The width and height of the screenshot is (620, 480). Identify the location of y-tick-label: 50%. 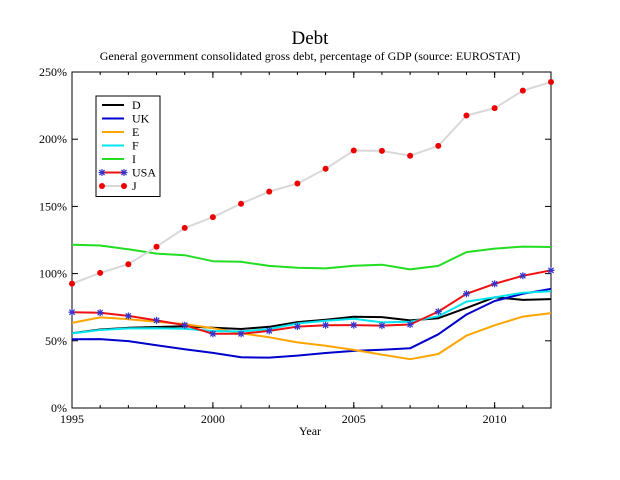
(56, 341).